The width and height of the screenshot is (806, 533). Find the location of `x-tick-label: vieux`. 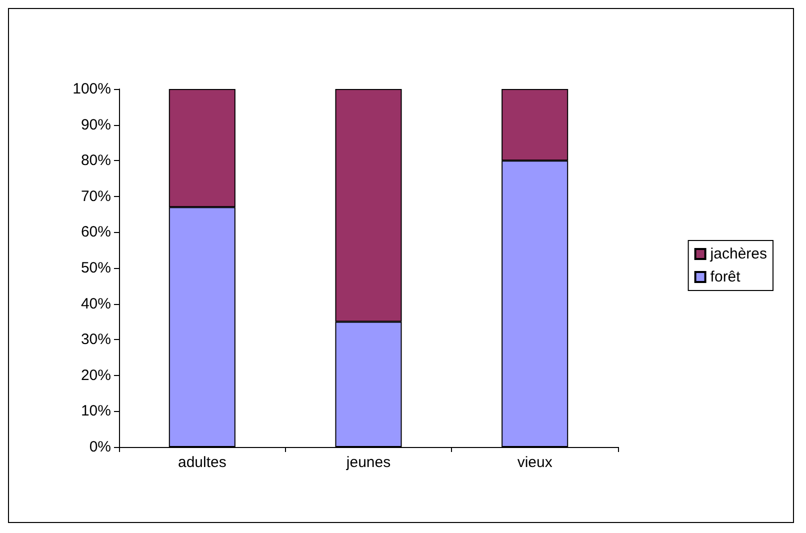

x-tick-label: vieux is located at coordinates (535, 462).